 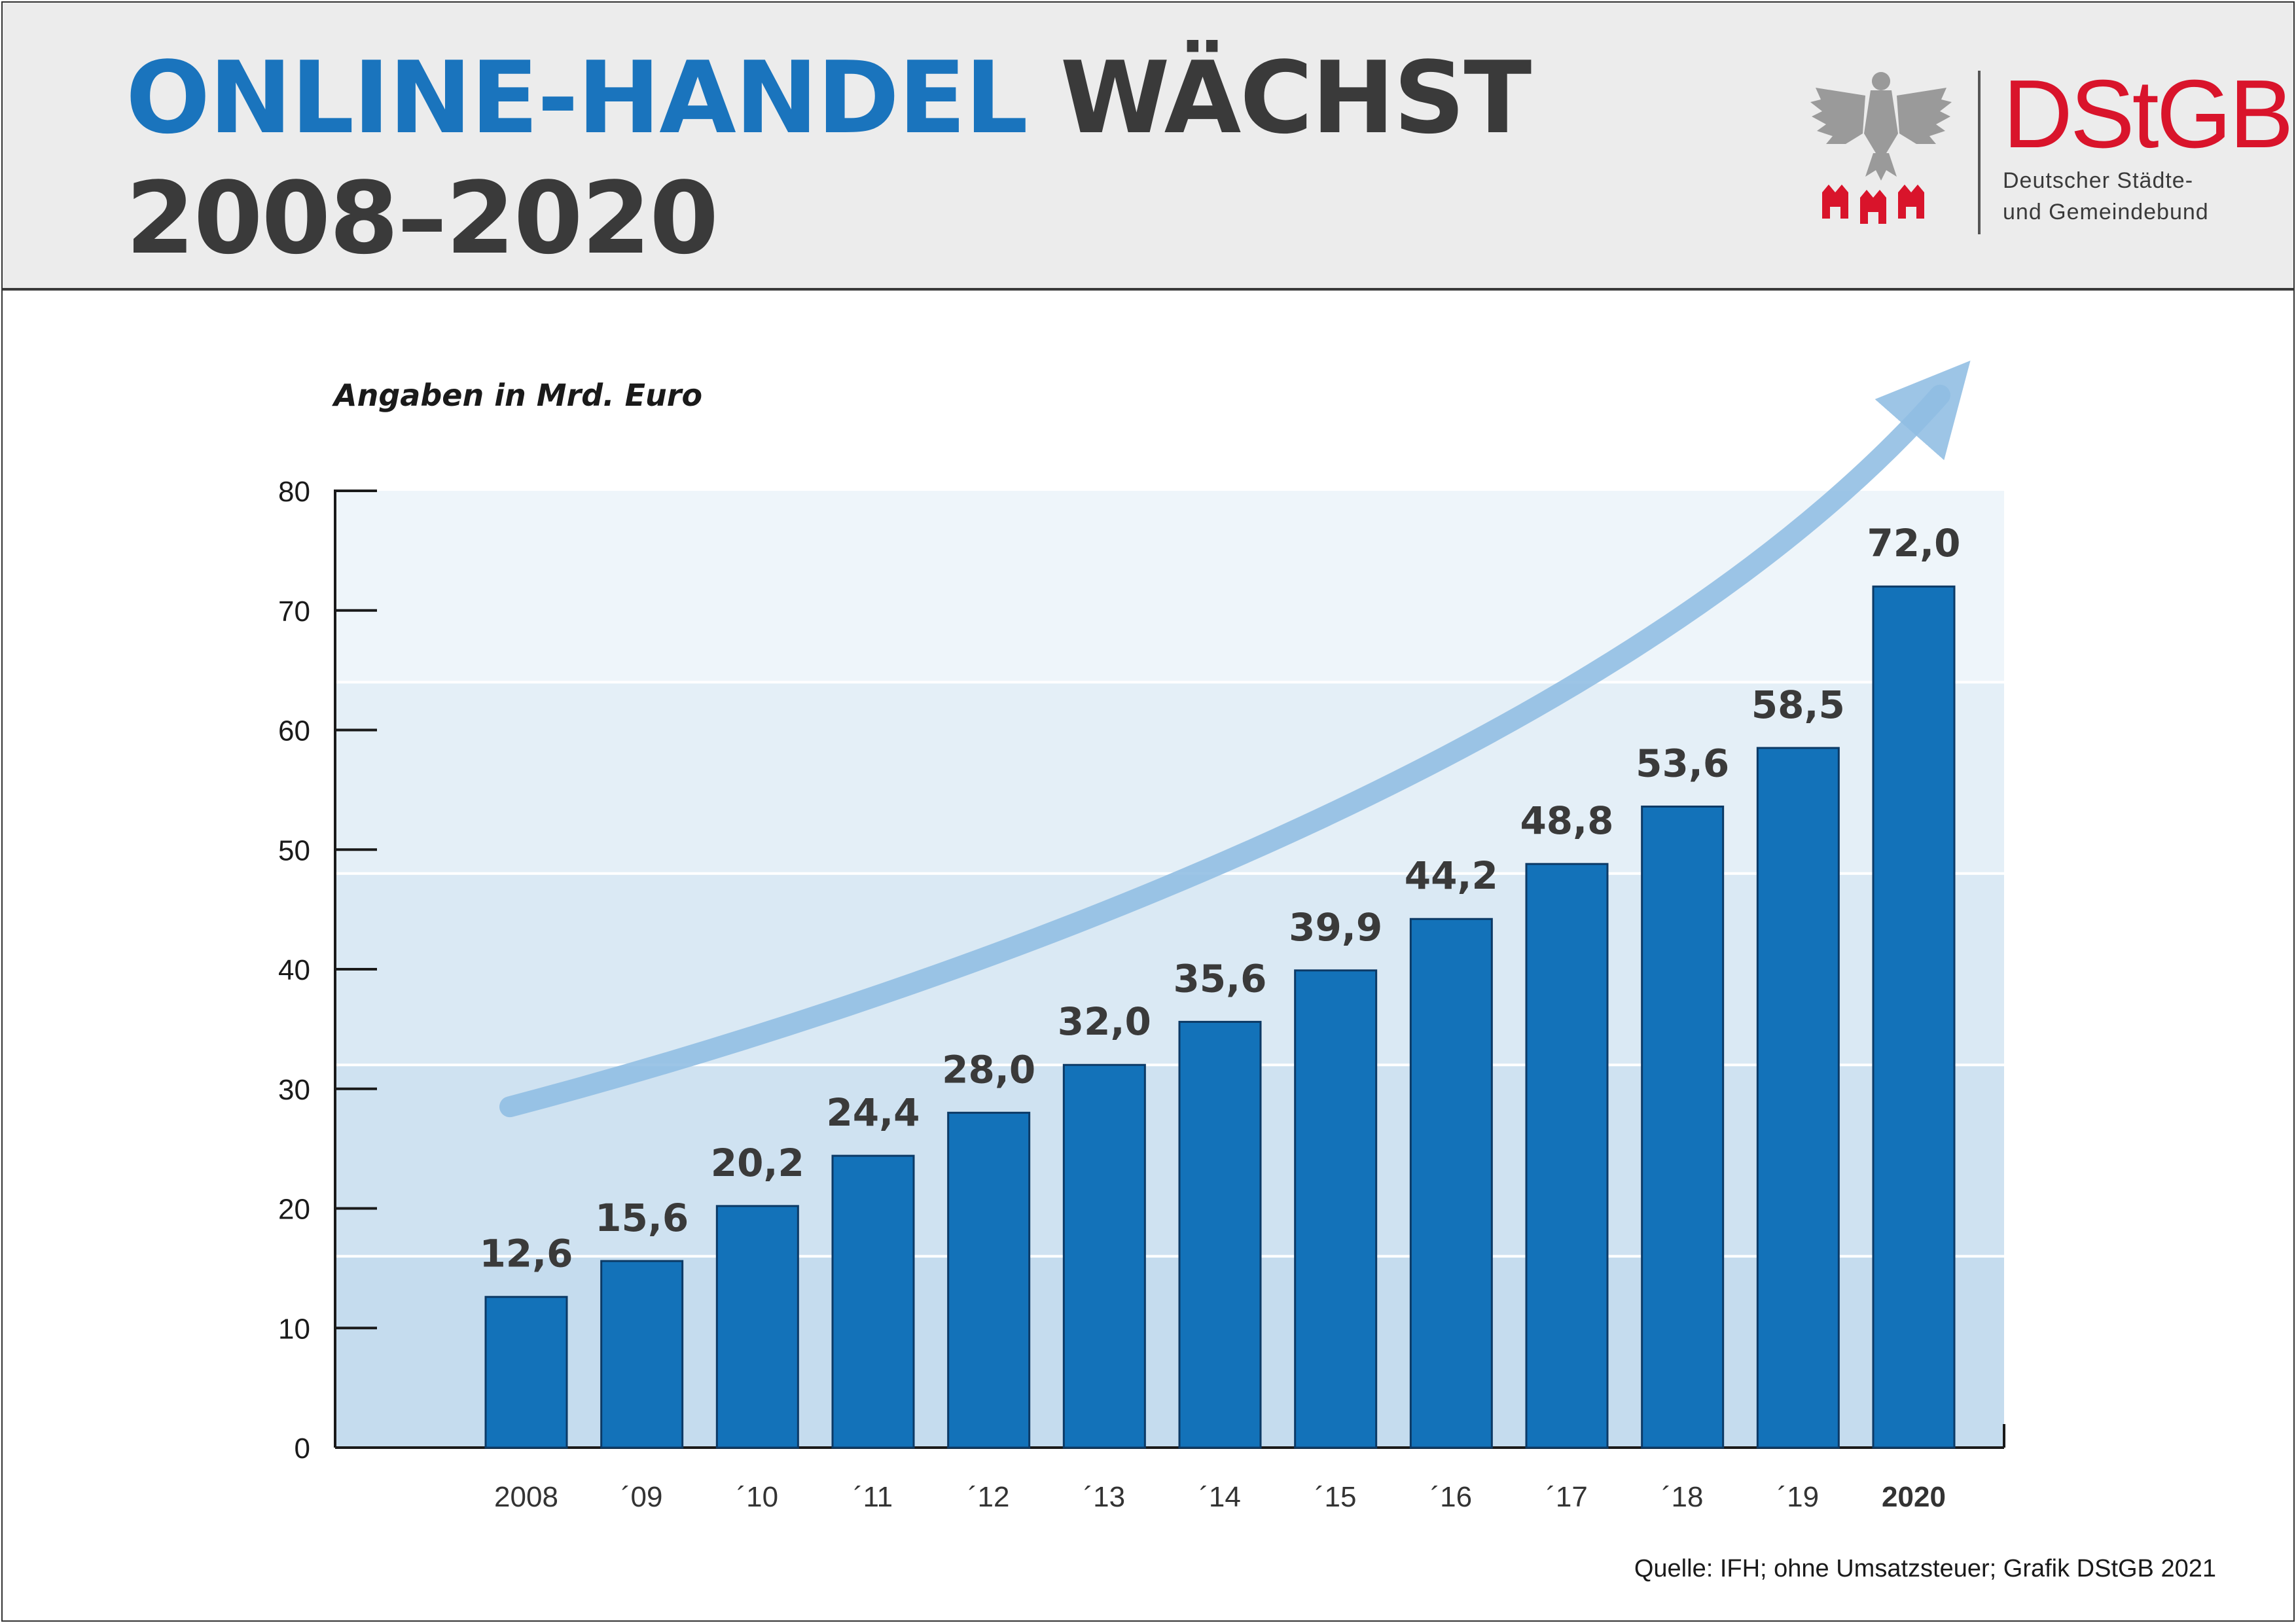 What do you see at coordinates (1682, 763) in the screenshot?
I see `value-label: 53,6` at bounding box center [1682, 763].